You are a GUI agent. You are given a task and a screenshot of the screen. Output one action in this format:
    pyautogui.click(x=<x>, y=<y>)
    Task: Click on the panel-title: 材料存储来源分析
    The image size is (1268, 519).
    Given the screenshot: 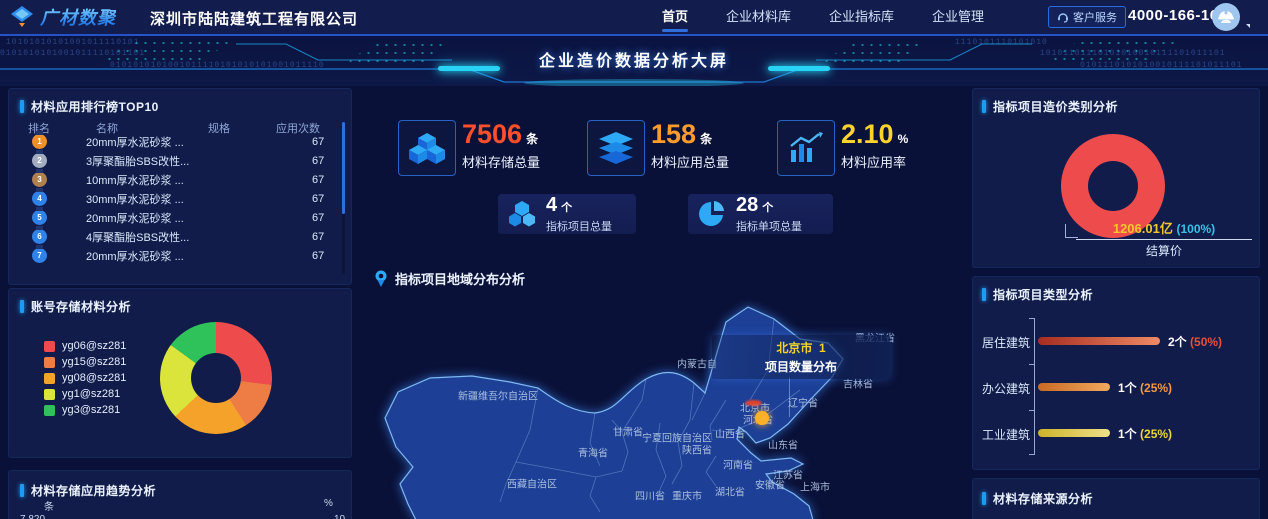 What is the action you would take?
    pyautogui.click(x=1037, y=498)
    